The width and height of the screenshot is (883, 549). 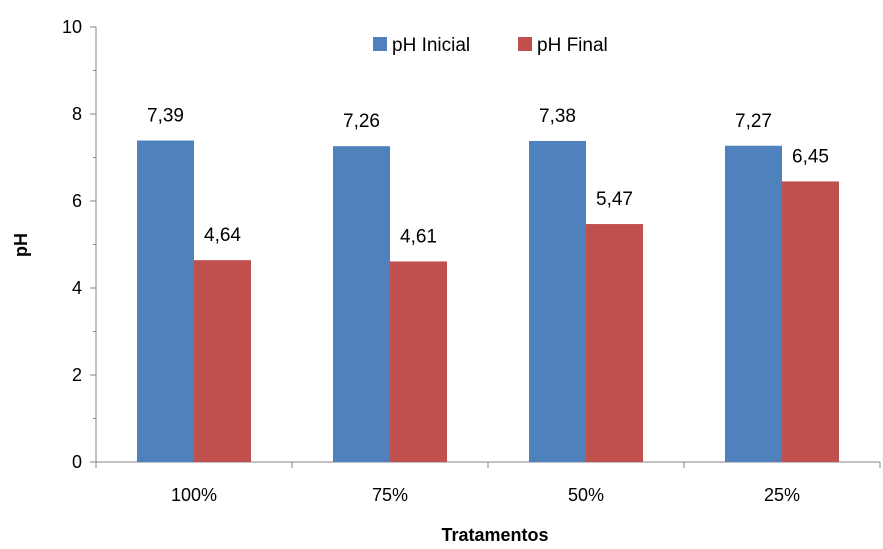 I want to click on x-tick-label: 25%, so click(x=782, y=495).